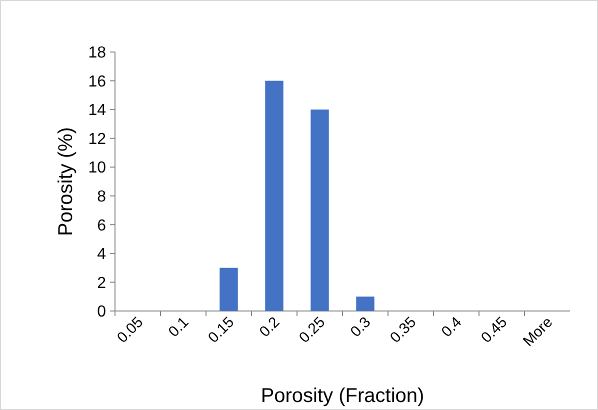 This screenshot has height=410, width=598. Describe the element at coordinates (452, 327) in the screenshot. I see `x-tick-label: 0.4` at that location.